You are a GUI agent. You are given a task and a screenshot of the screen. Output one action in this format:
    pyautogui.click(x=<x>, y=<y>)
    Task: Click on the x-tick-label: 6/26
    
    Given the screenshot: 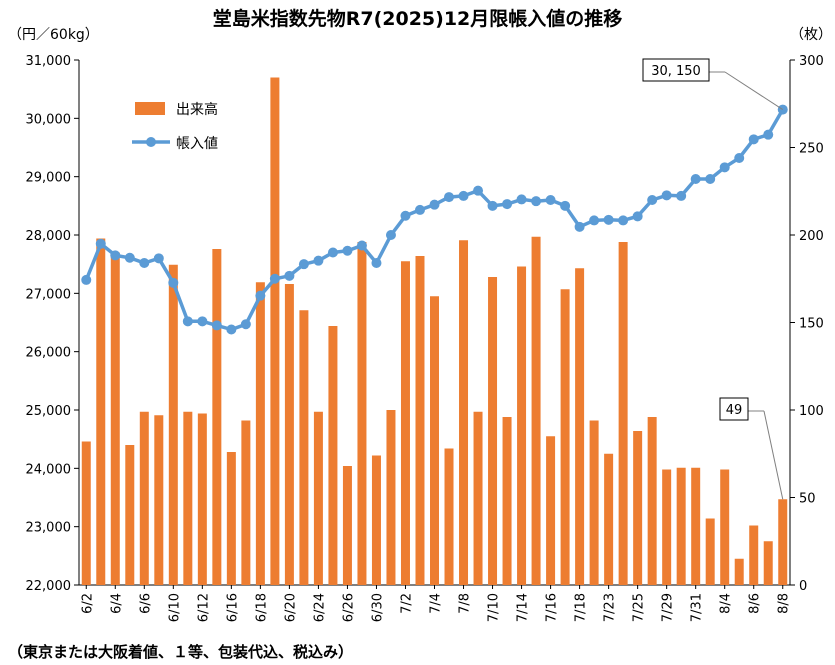 What is the action you would take?
    pyautogui.click(x=348, y=607)
    